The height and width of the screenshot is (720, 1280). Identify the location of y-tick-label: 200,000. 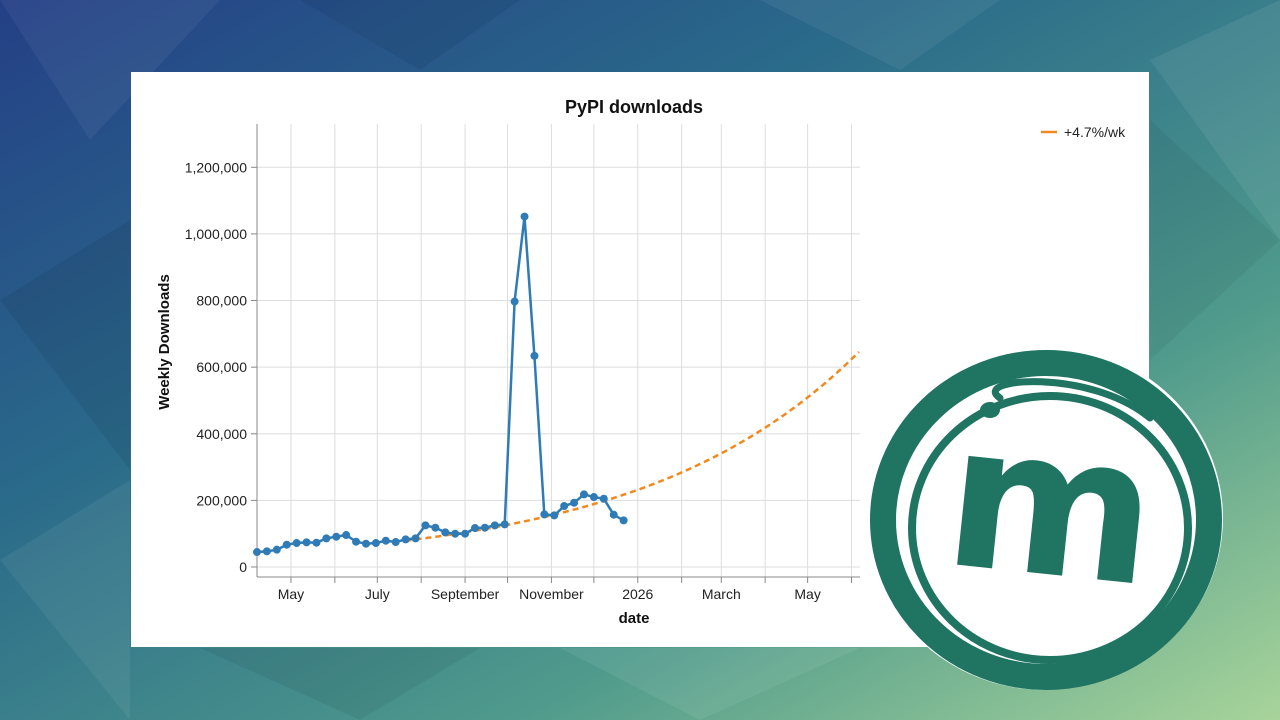
(221, 500).